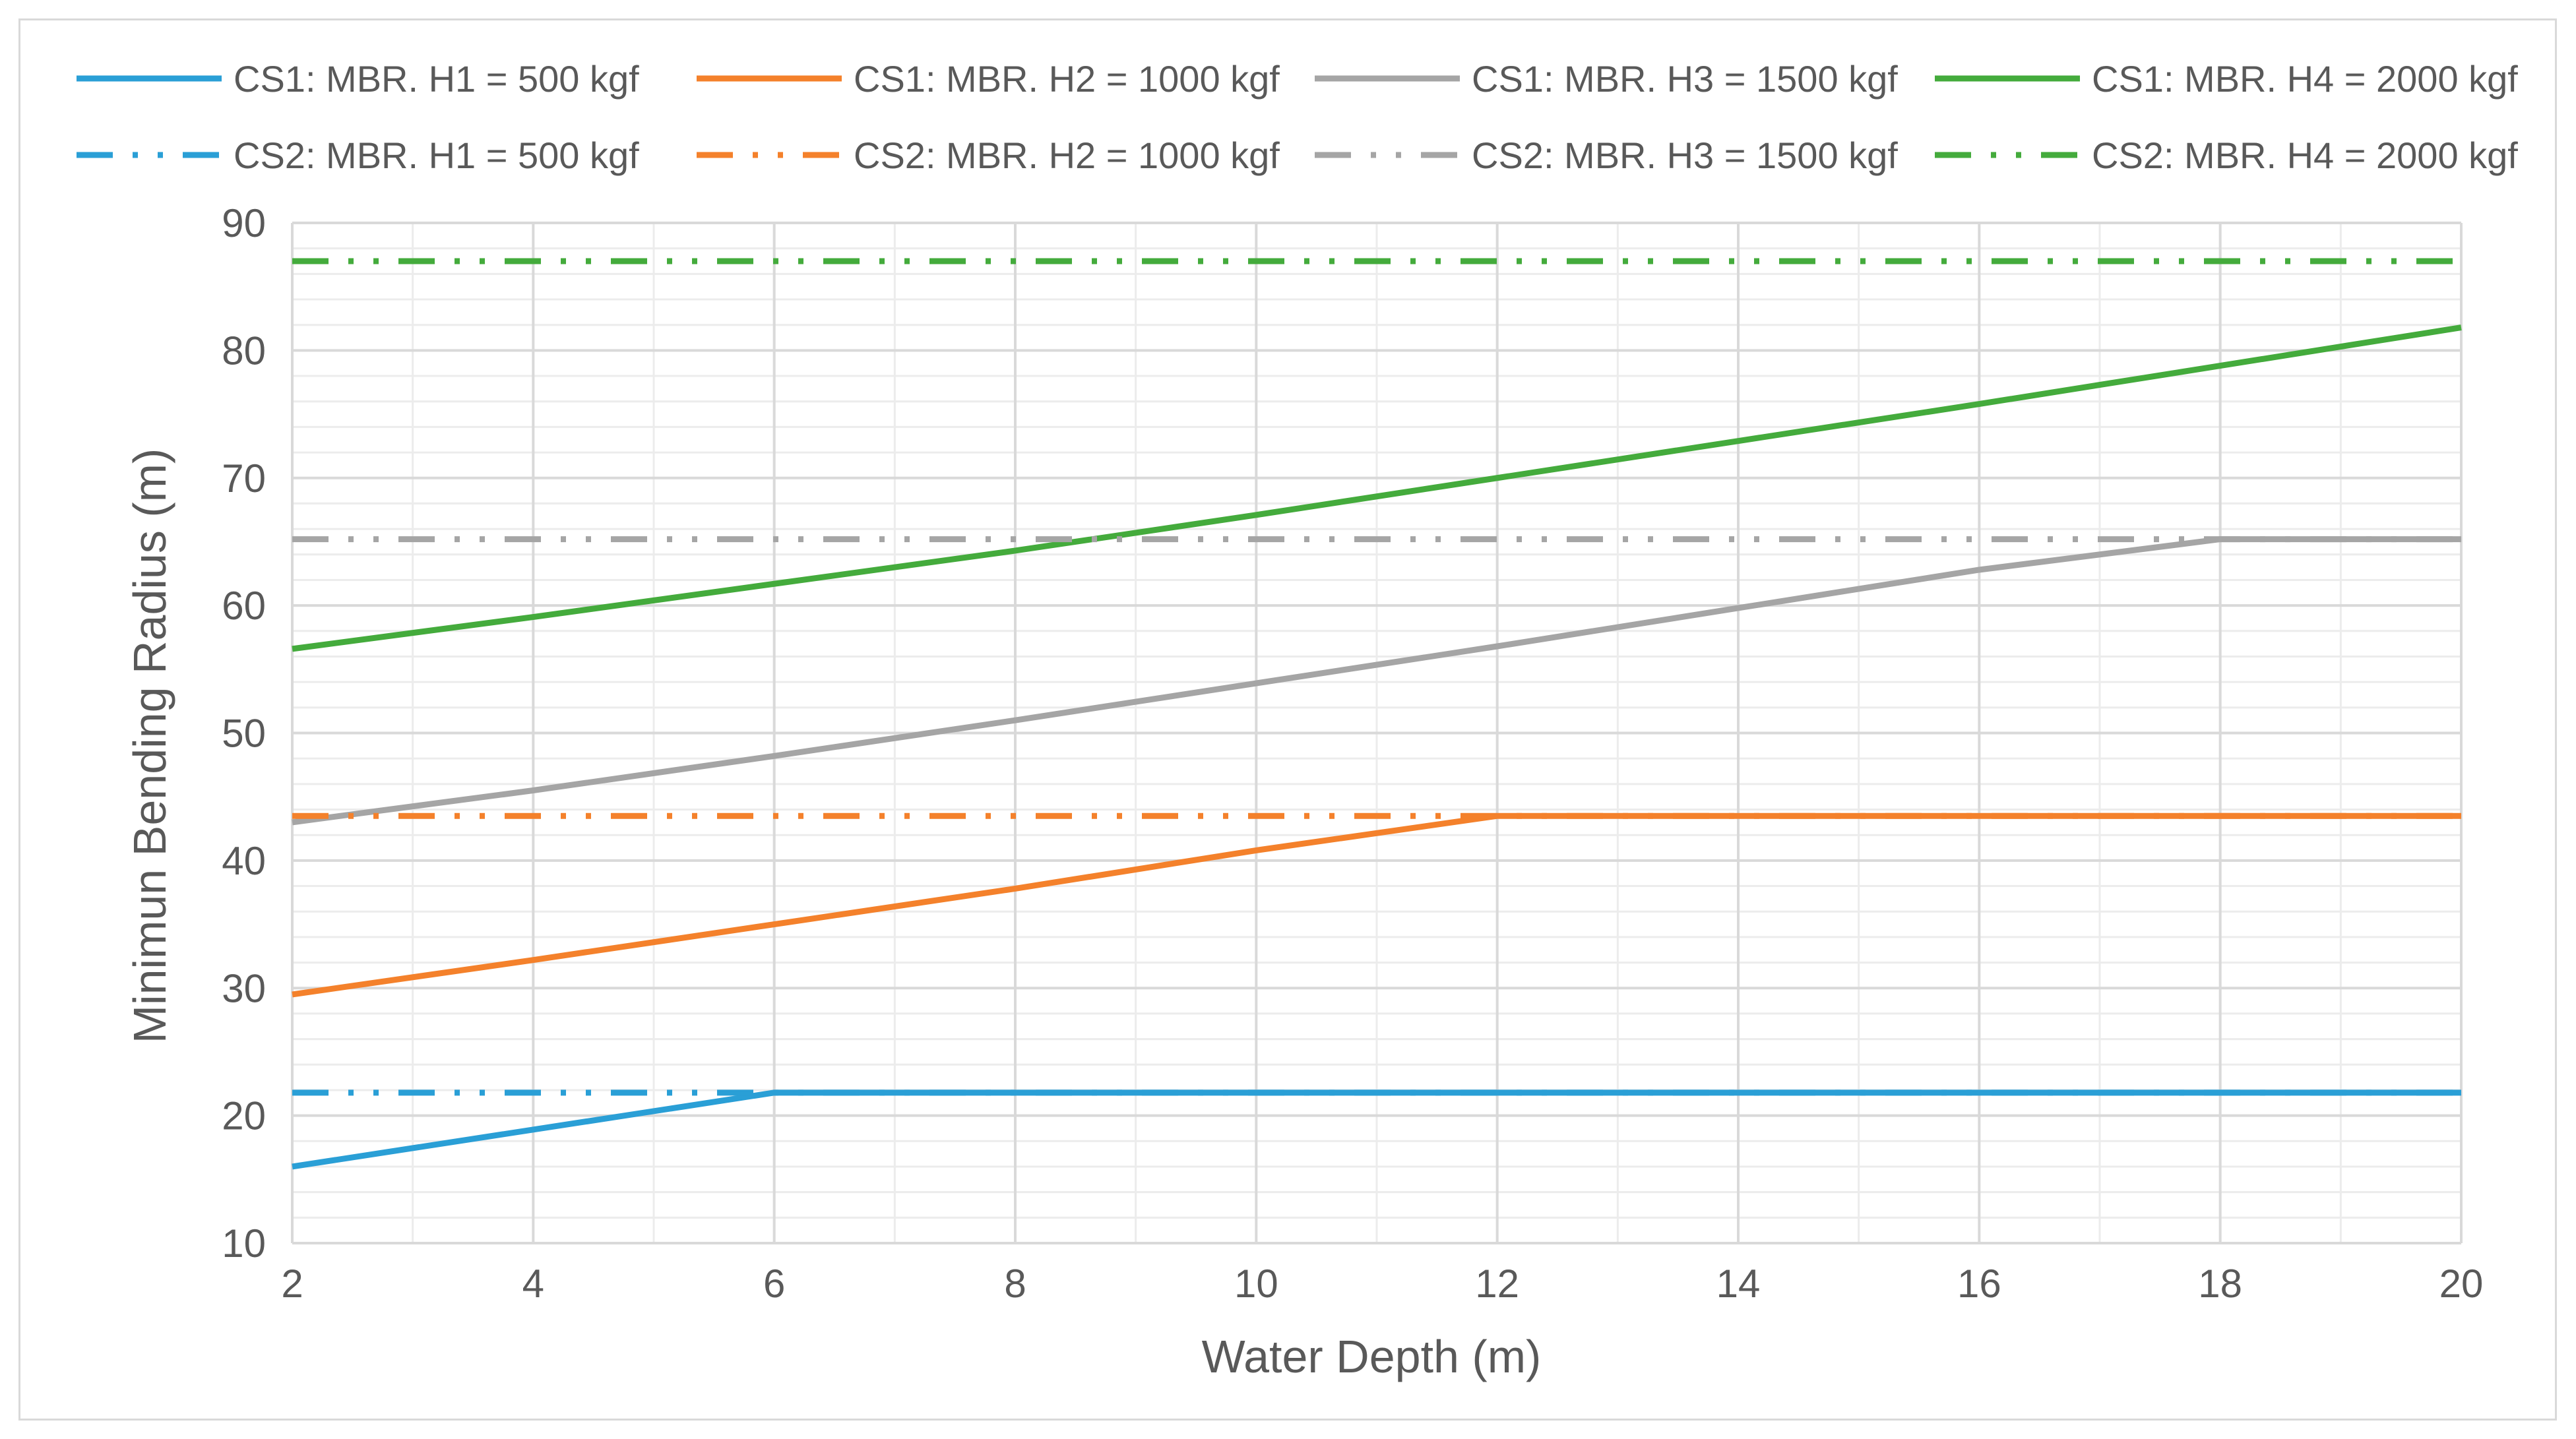  Describe the element at coordinates (533, 1284) in the screenshot. I see `x-tick-label: 4` at that location.